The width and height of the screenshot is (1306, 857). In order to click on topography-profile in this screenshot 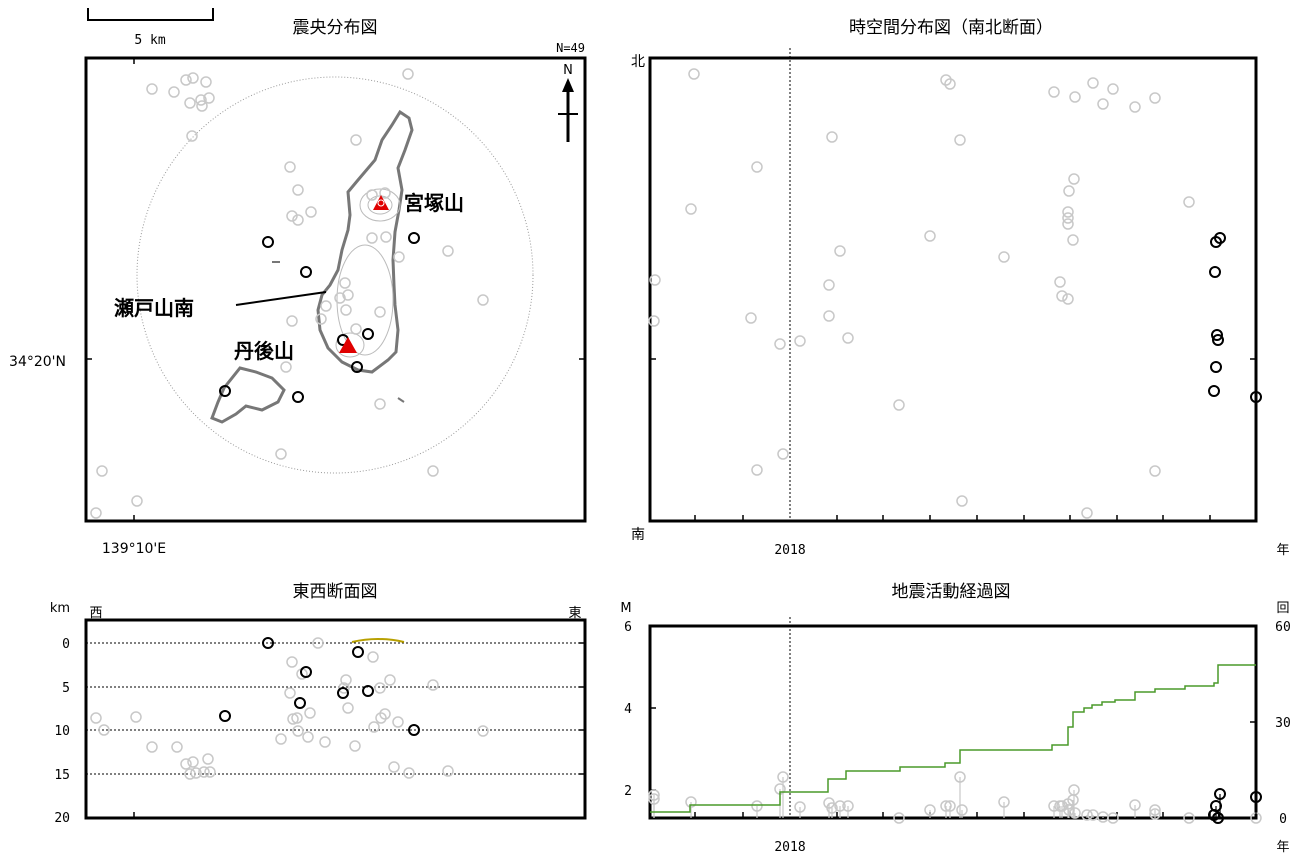, I will do `click(378, 640)`.